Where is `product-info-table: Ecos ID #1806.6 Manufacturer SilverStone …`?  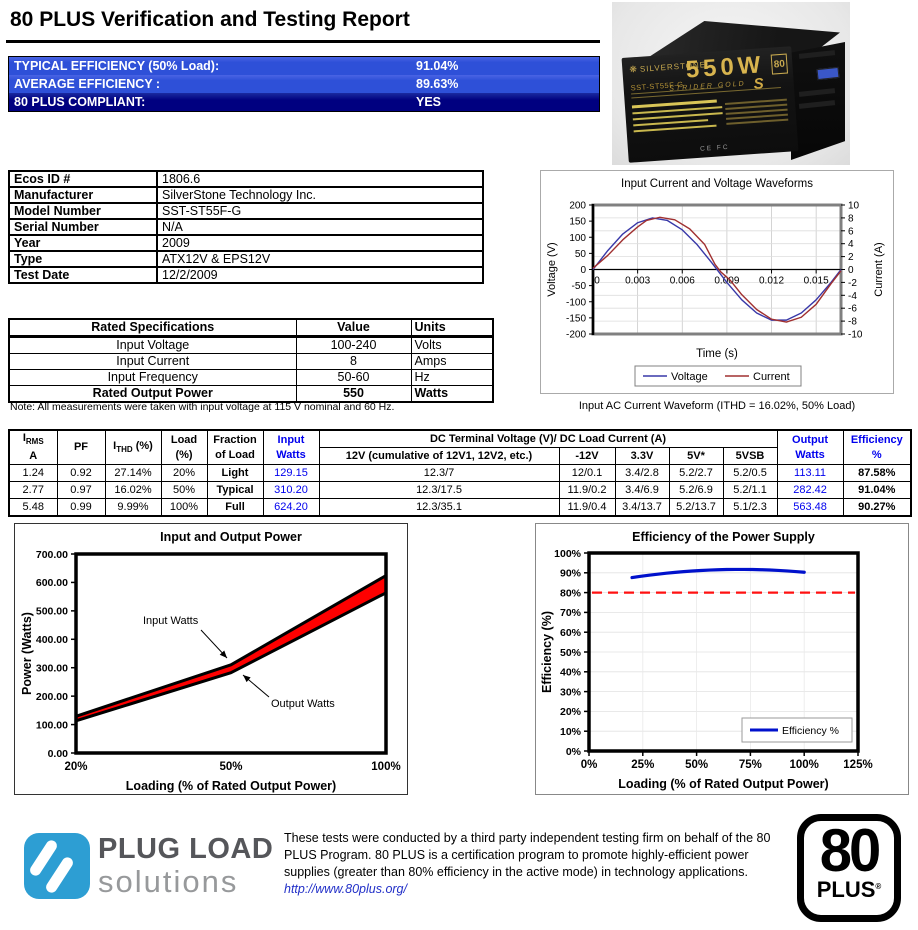
product-info-table: Ecos ID #1806.6 Manufacturer SilverStone … is located at coordinates (246, 227).